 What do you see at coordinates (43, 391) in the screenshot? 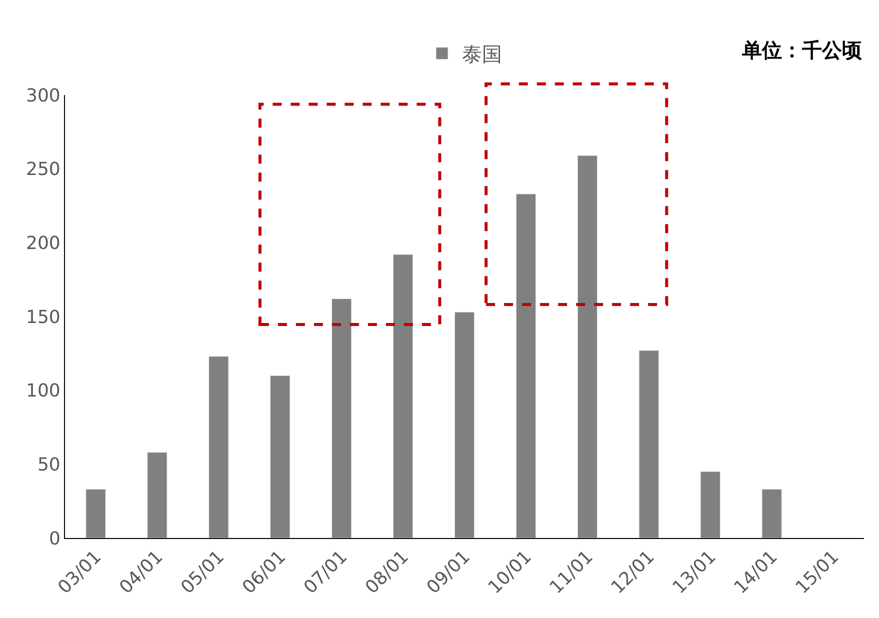
I see `y-tick-label: 100` at bounding box center [43, 391].